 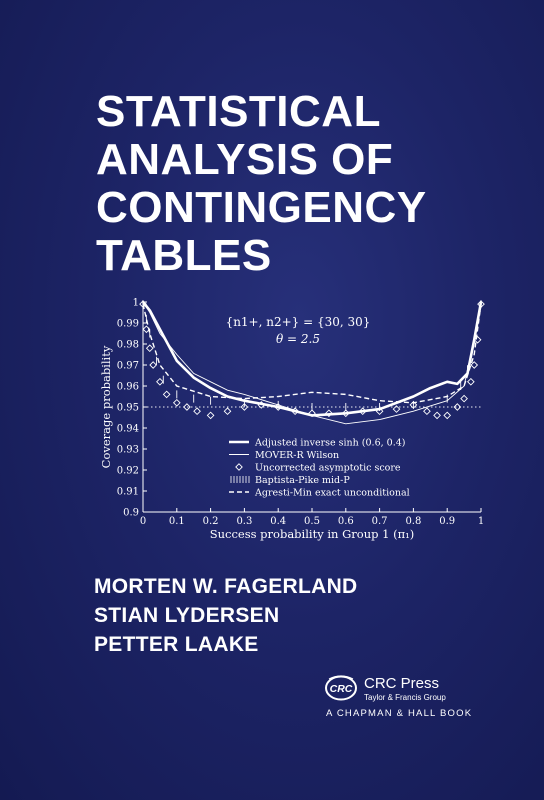 What do you see at coordinates (380, 521) in the screenshot?
I see `x-tick-label: 0.7` at bounding box center [380, 521].